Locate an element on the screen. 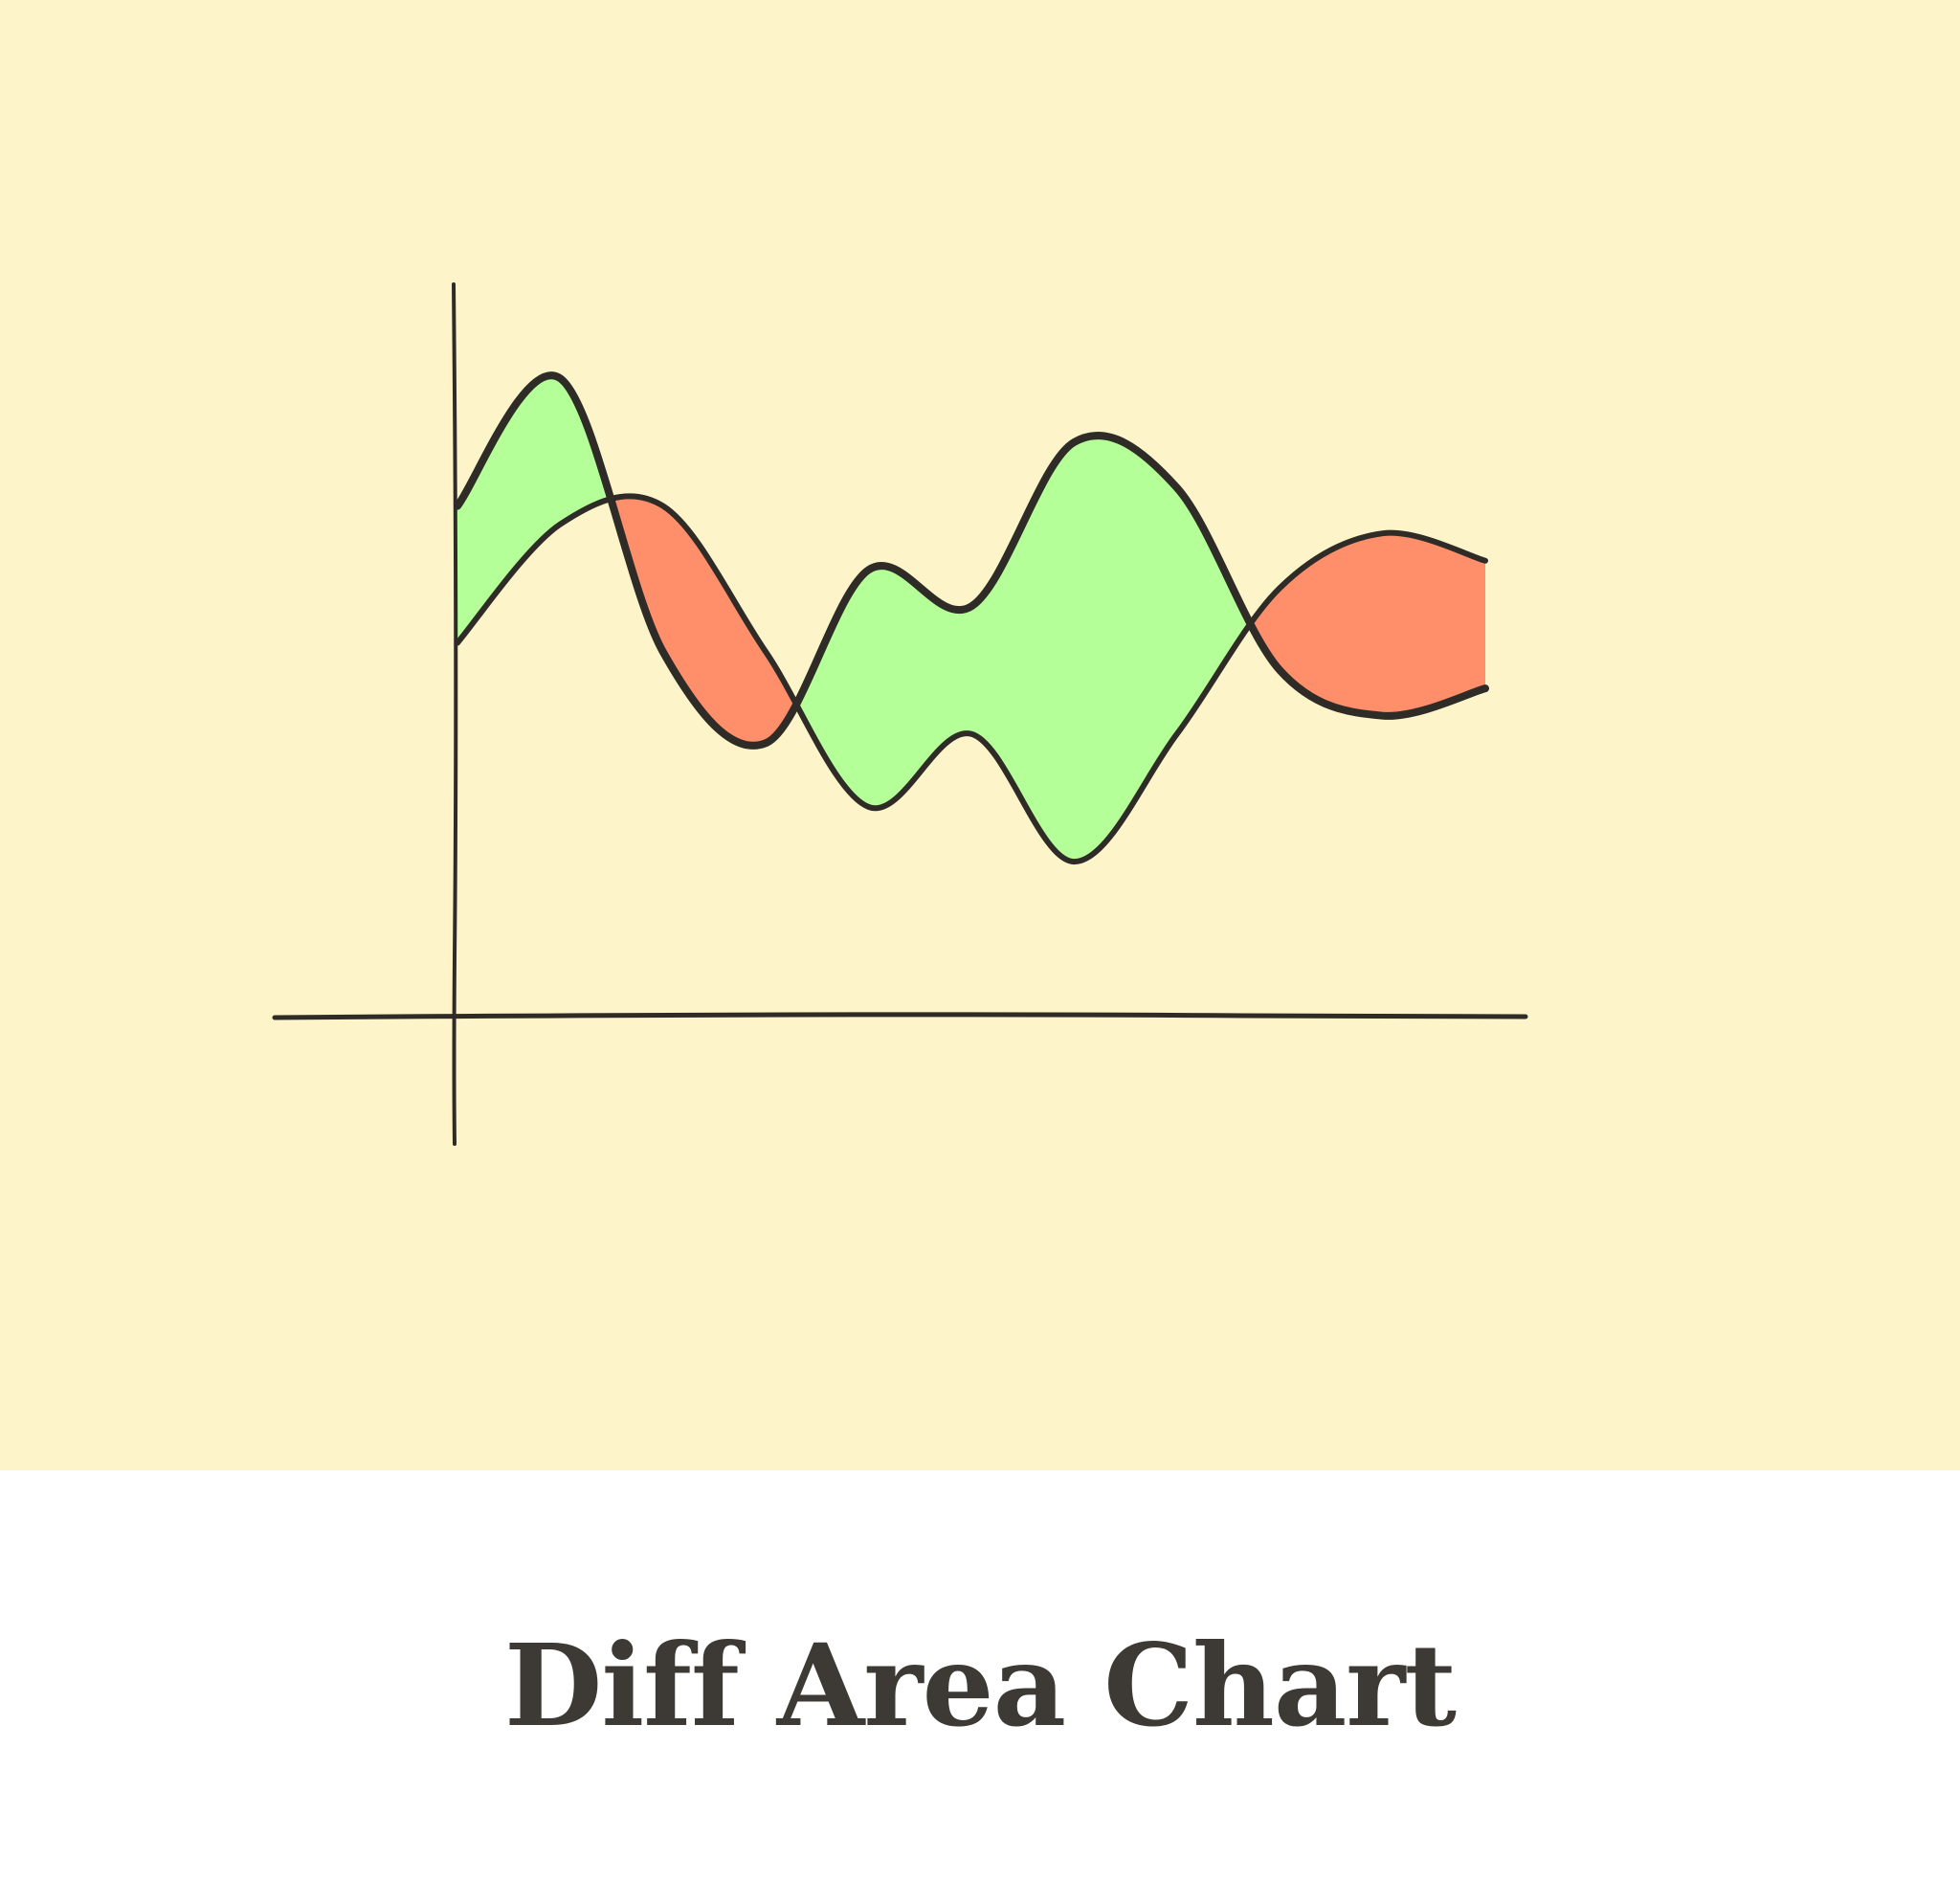  series-2-line is located at coordinates (972, 560).